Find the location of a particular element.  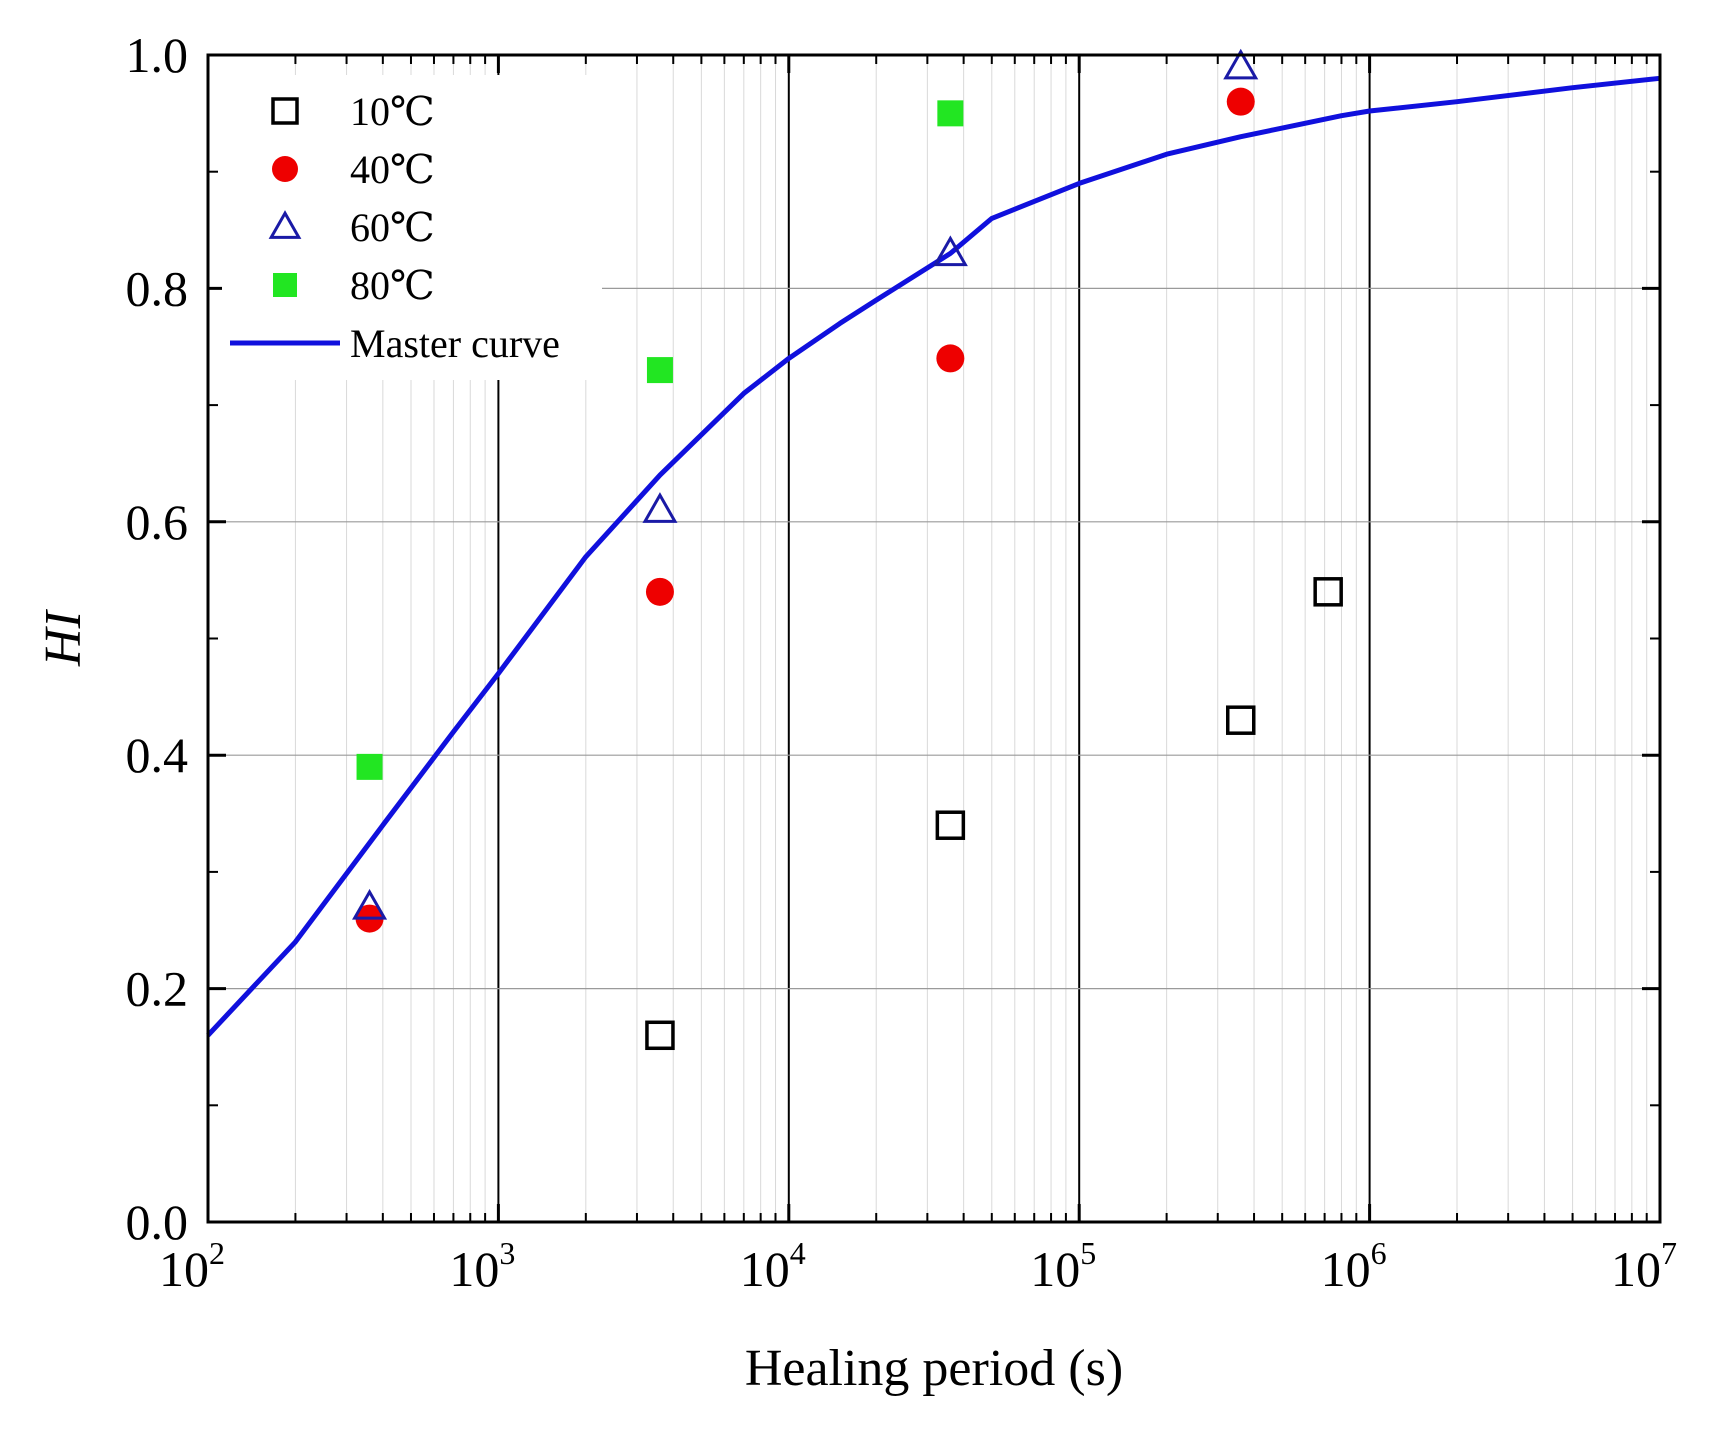

y-tick-labels: 0.0 0.2 0.4 0.6 0.8 1.0 is located at coordinates (157, 638).